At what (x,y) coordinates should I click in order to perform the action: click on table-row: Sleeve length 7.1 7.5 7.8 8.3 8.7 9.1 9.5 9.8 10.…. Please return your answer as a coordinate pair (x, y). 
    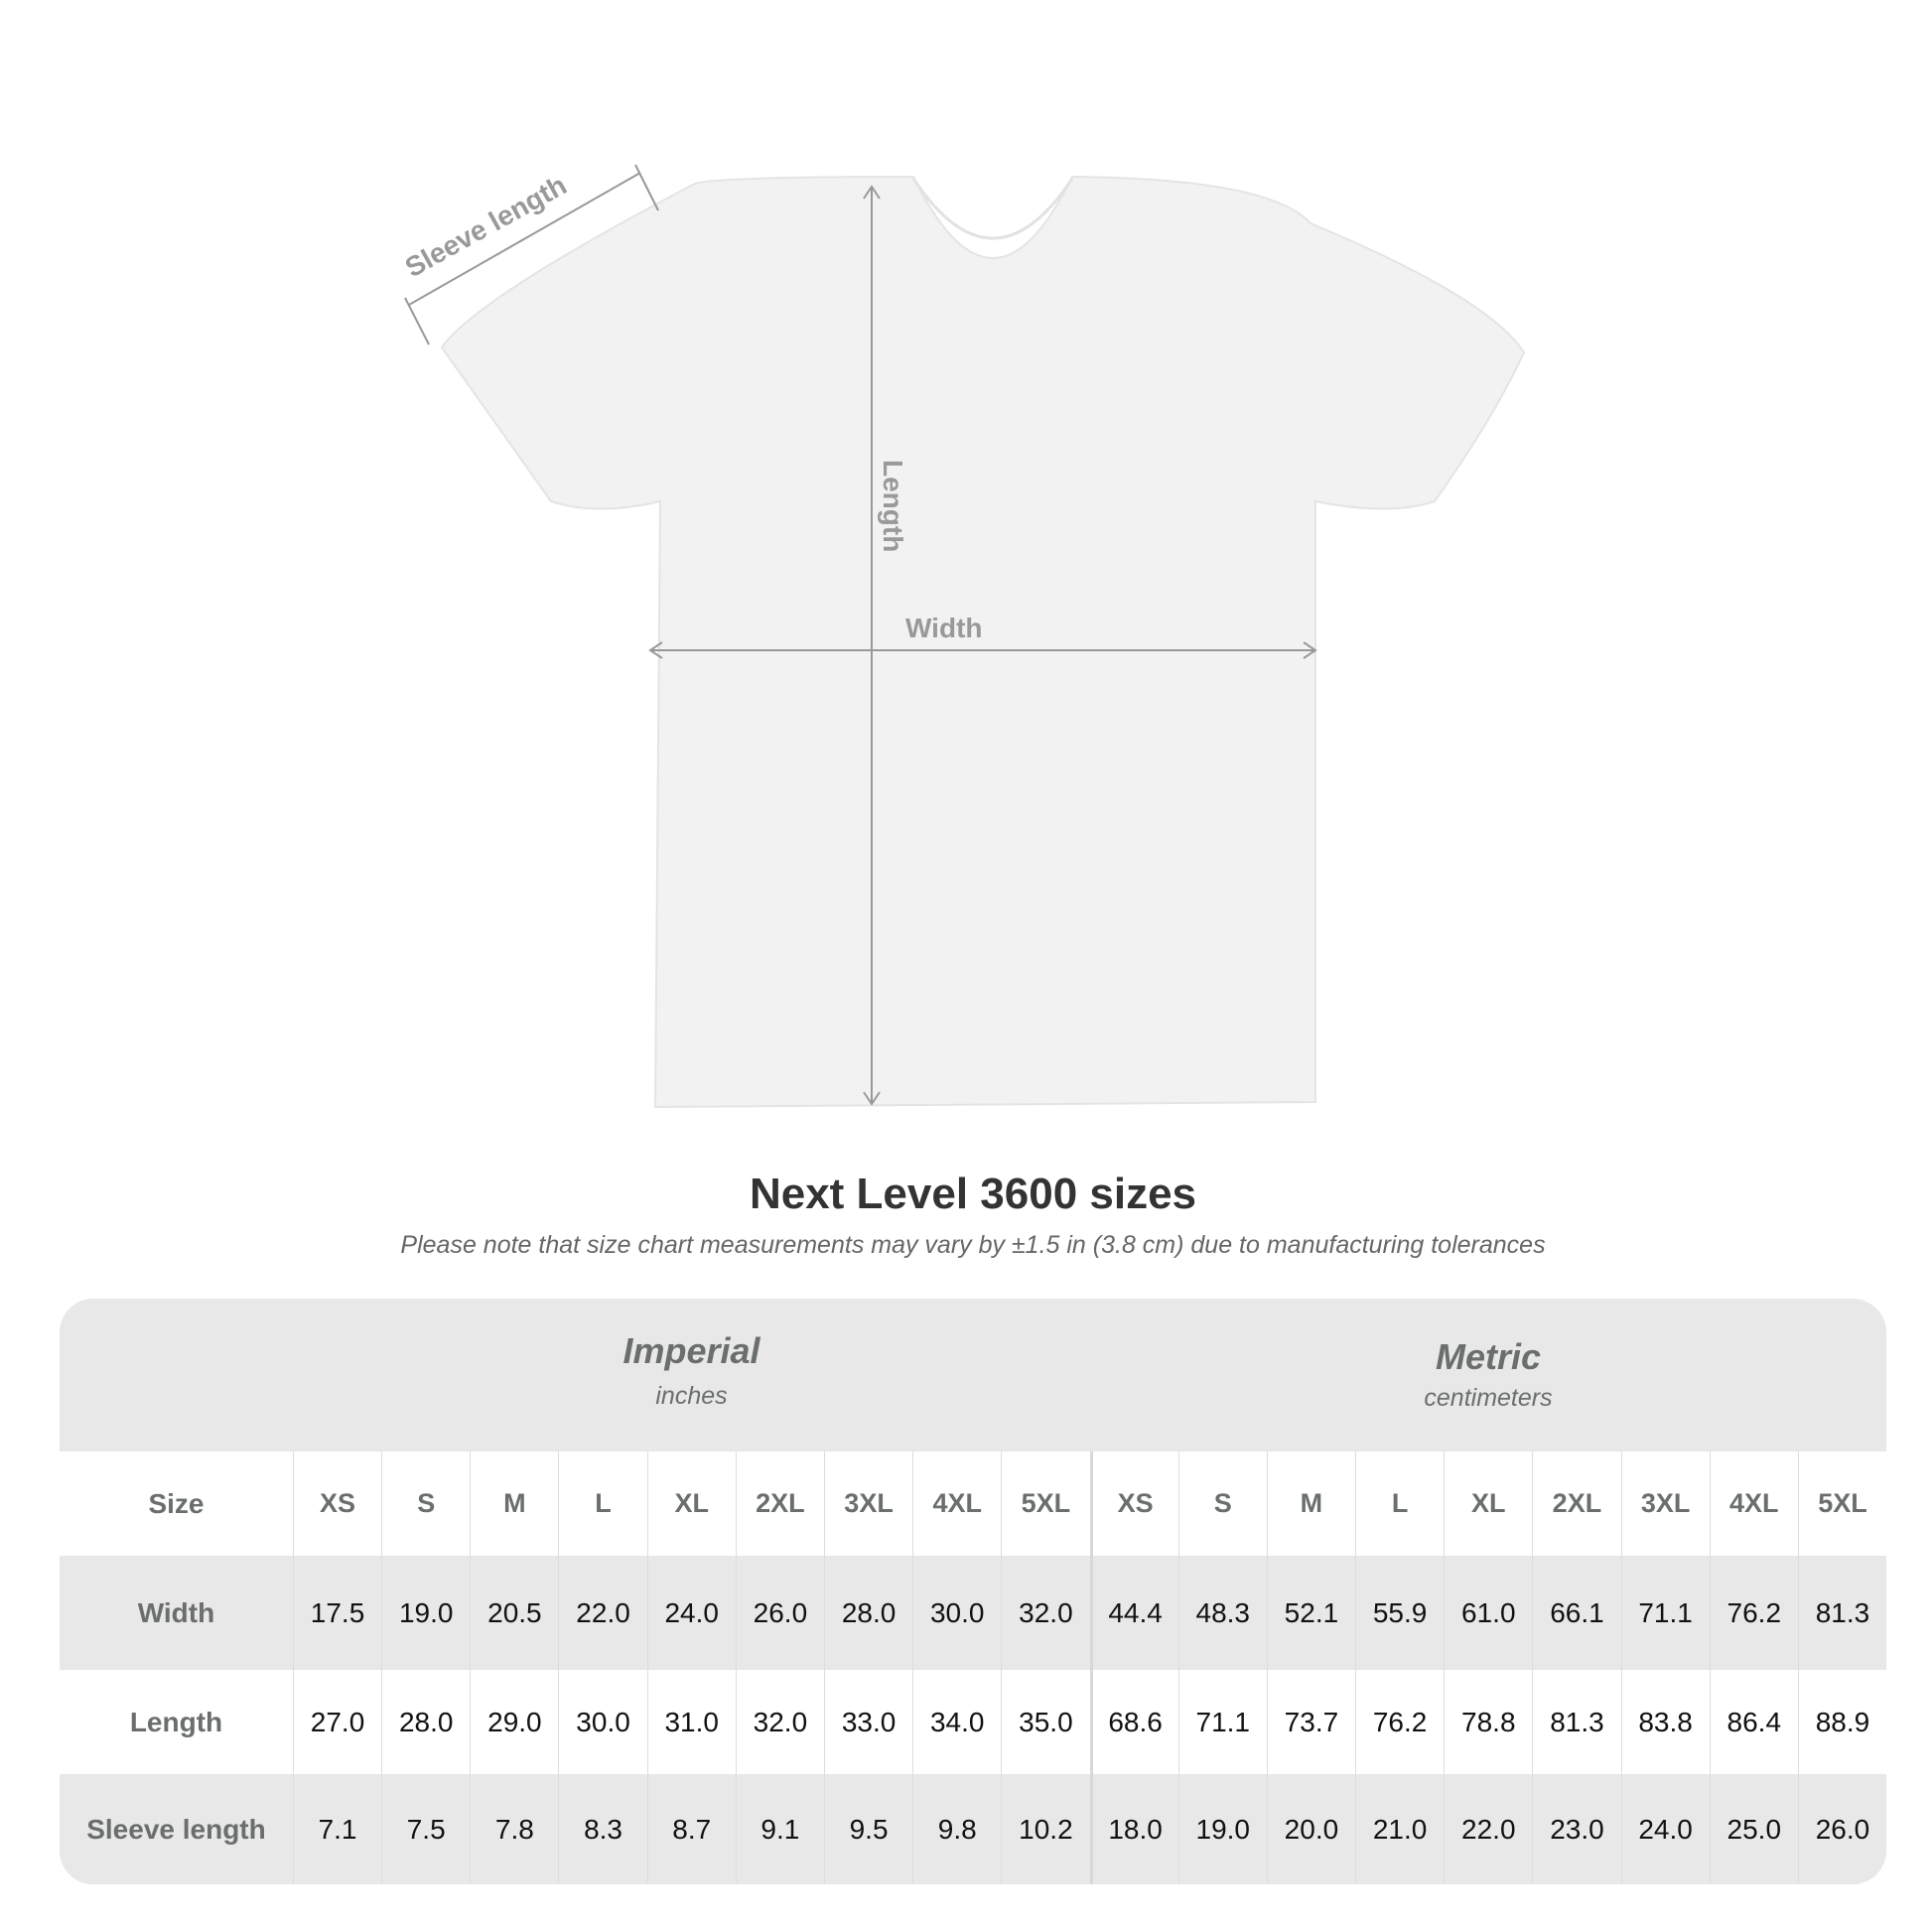
    Looking at the image, I should click on (973, 1829).